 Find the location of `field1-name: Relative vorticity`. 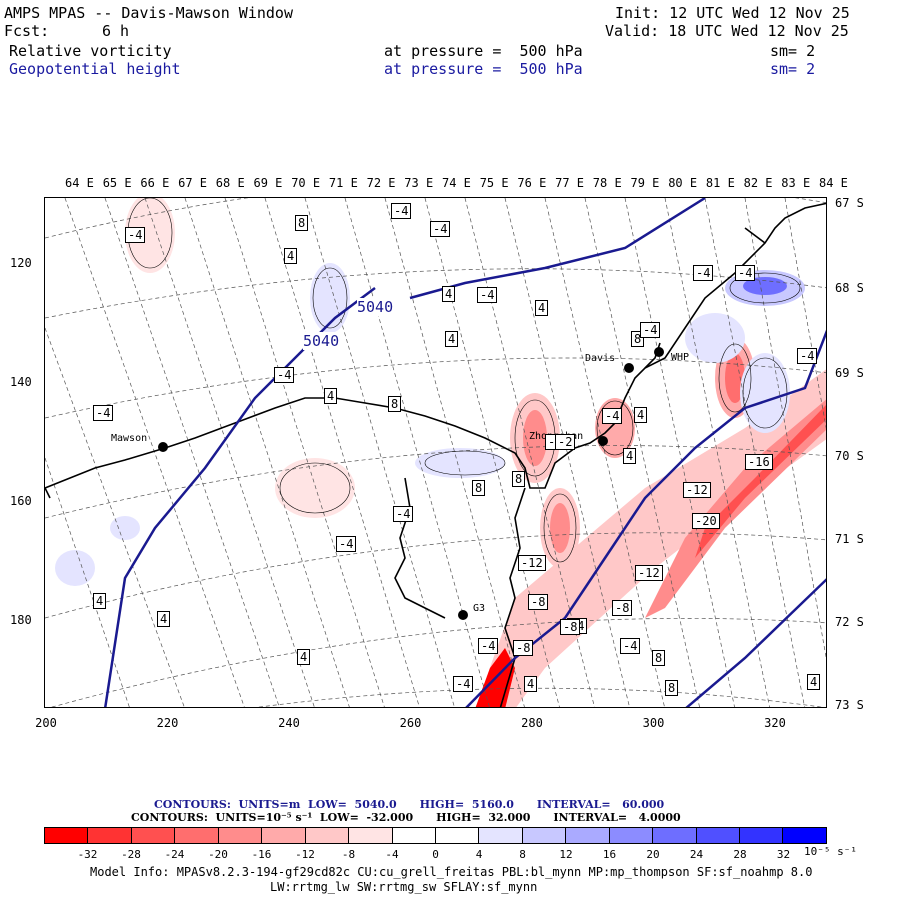

field1-name: Relative vorticity is located at coordinates (90, 51).